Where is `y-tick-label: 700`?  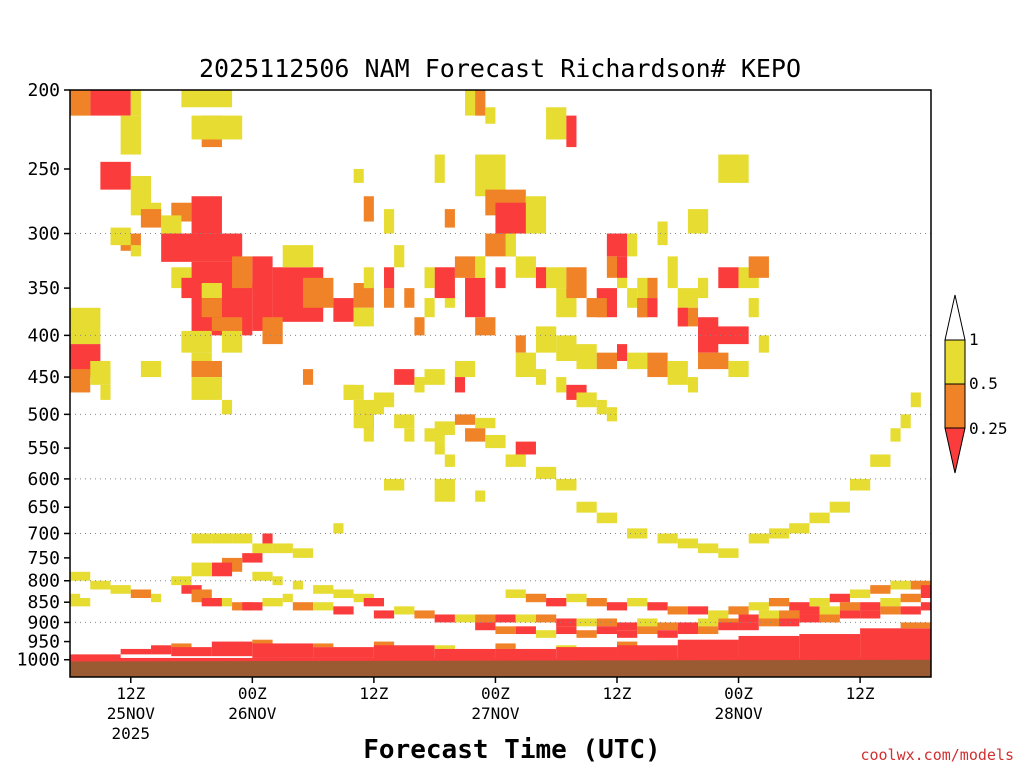 y-tick-label: 700 is located at coordinates (43, 533).